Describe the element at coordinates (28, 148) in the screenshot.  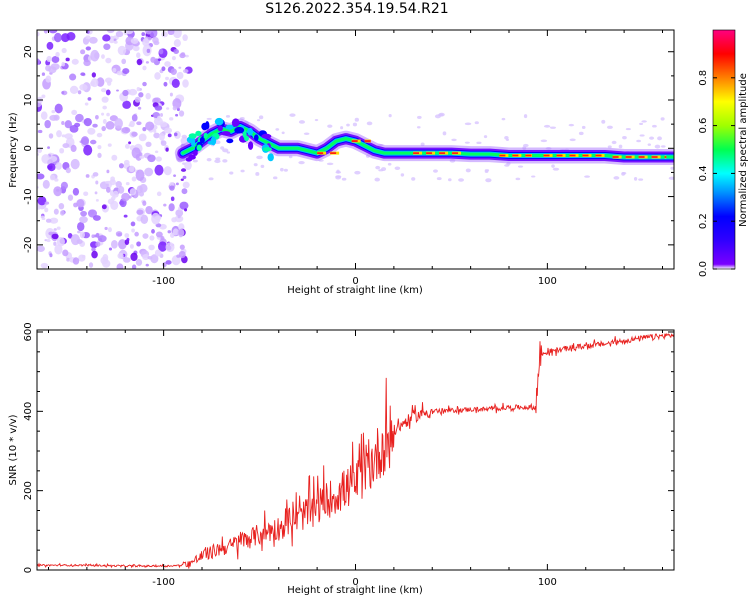
I see `y-tick-label: 0` at that location.